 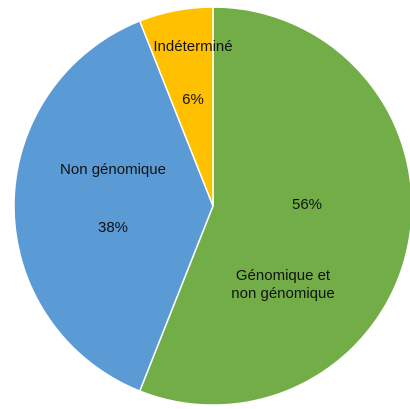 I want to click on slice-label: Non génomique, so click(x=113, y=169).